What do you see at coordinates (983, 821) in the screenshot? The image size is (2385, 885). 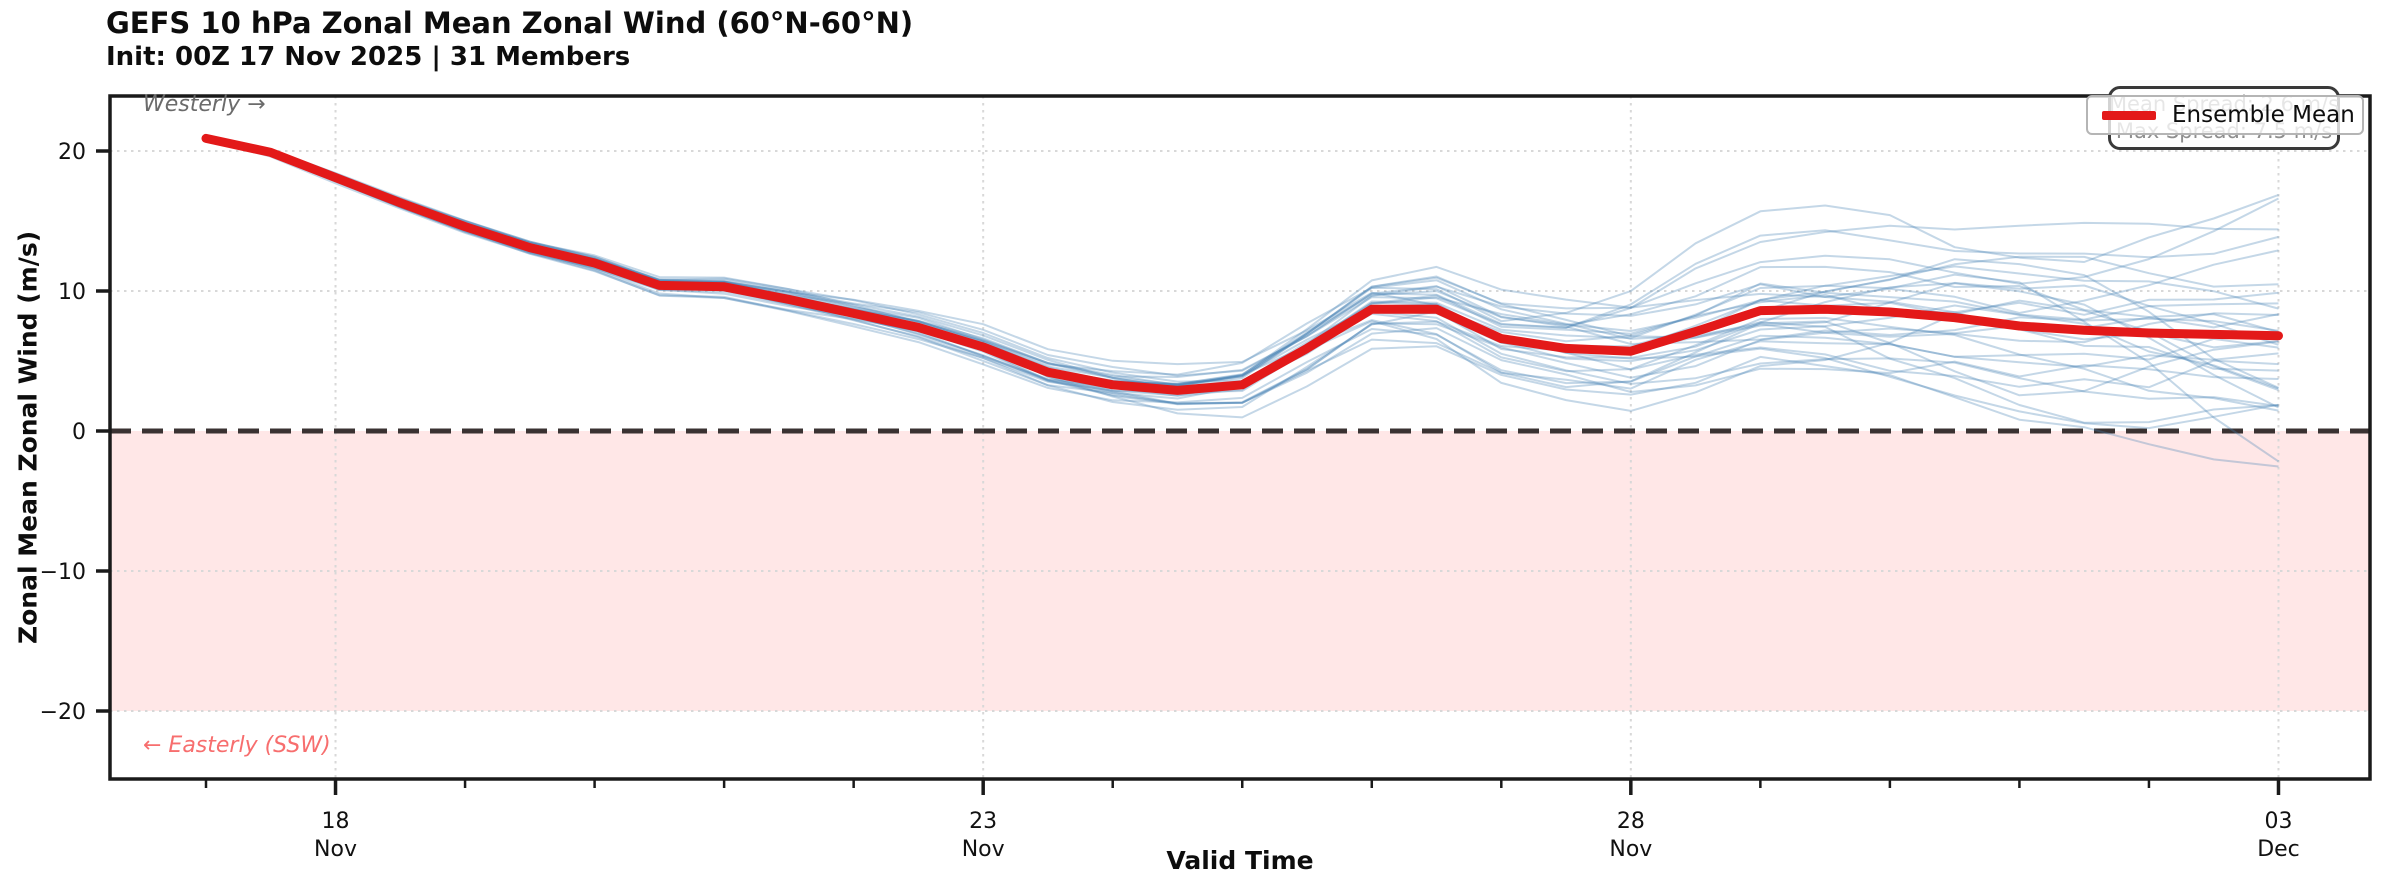 I see `x-tick-label-day: 23` at bounding box center [983, 821].